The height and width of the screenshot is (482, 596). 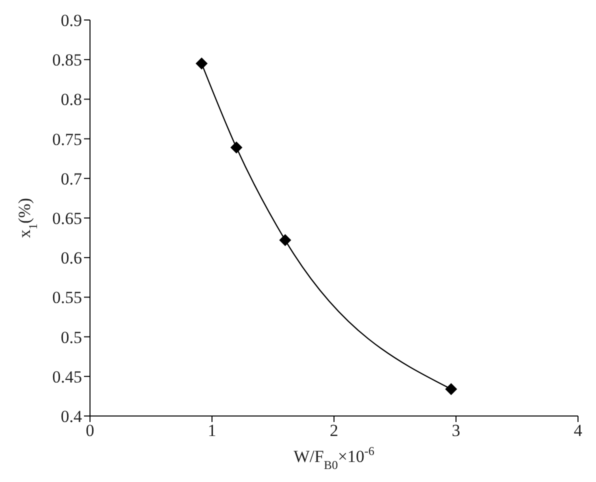 What do you see at coordinates (71, 416) in the screenshot?
I see `y-tick-label: 0.4` at bounding box center [71, 416].